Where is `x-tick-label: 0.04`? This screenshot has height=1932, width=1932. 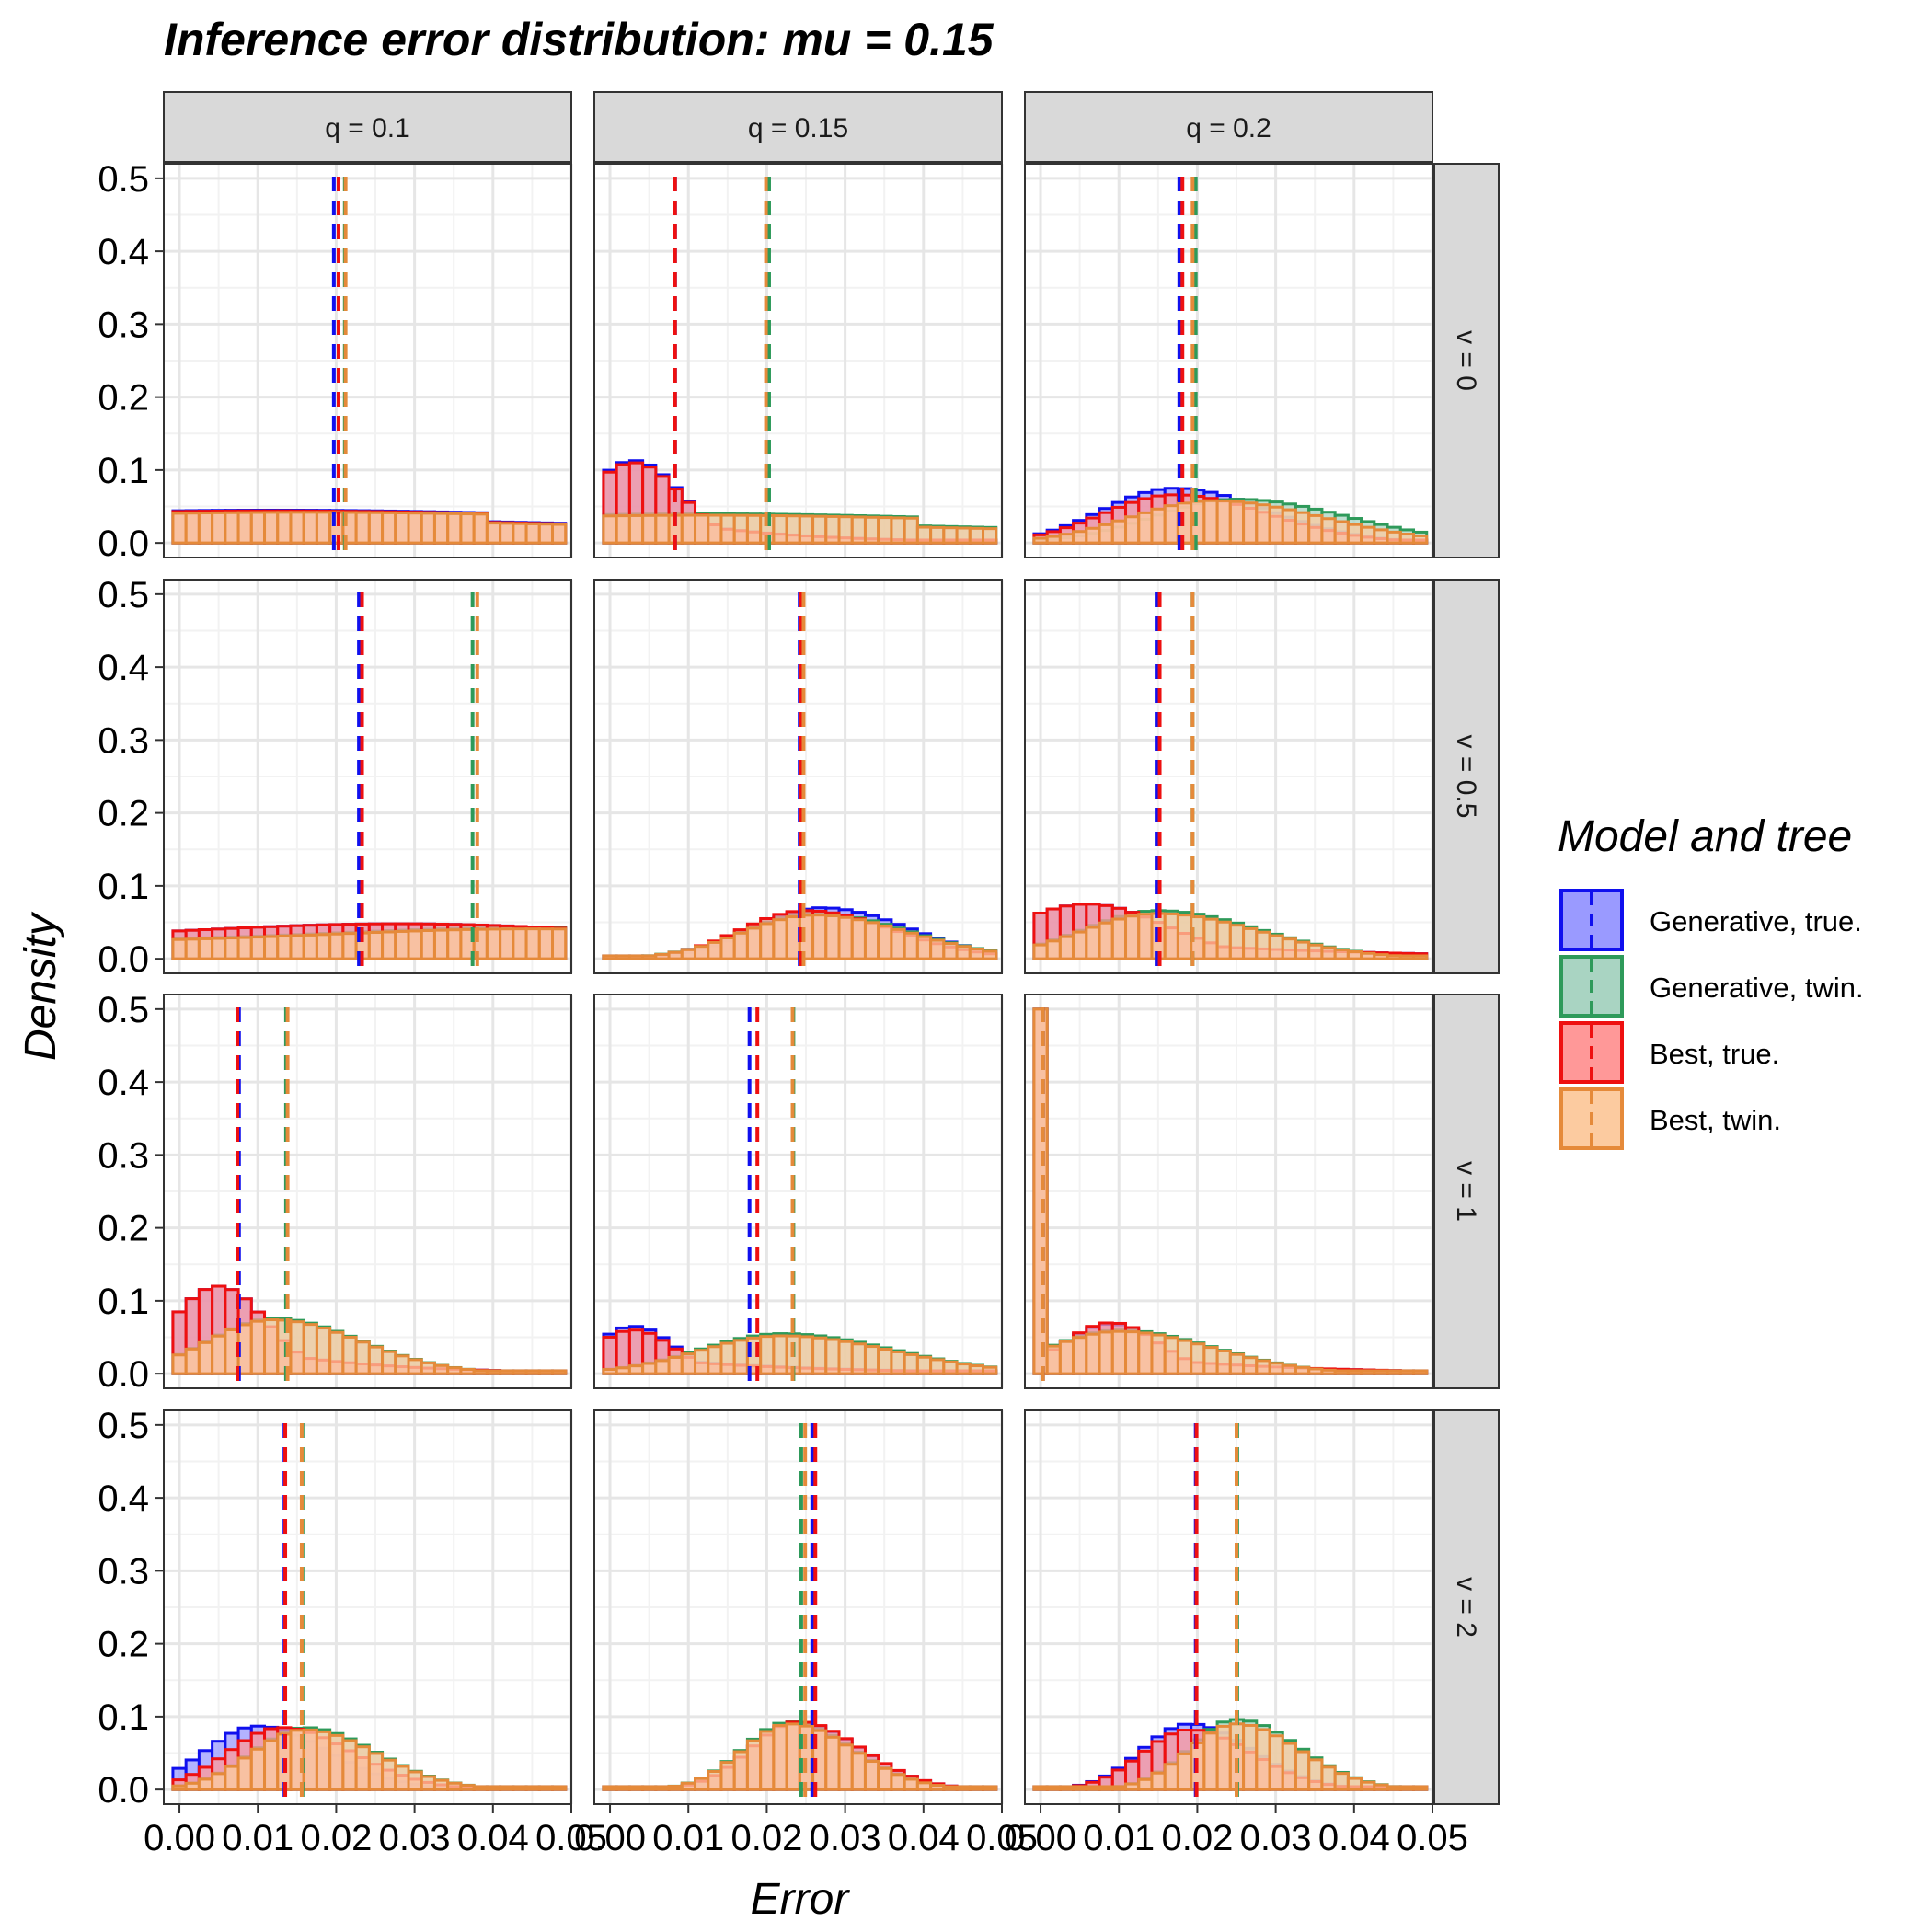 x-tick-label: 0.04 is located at coordinates (1354, 1838).